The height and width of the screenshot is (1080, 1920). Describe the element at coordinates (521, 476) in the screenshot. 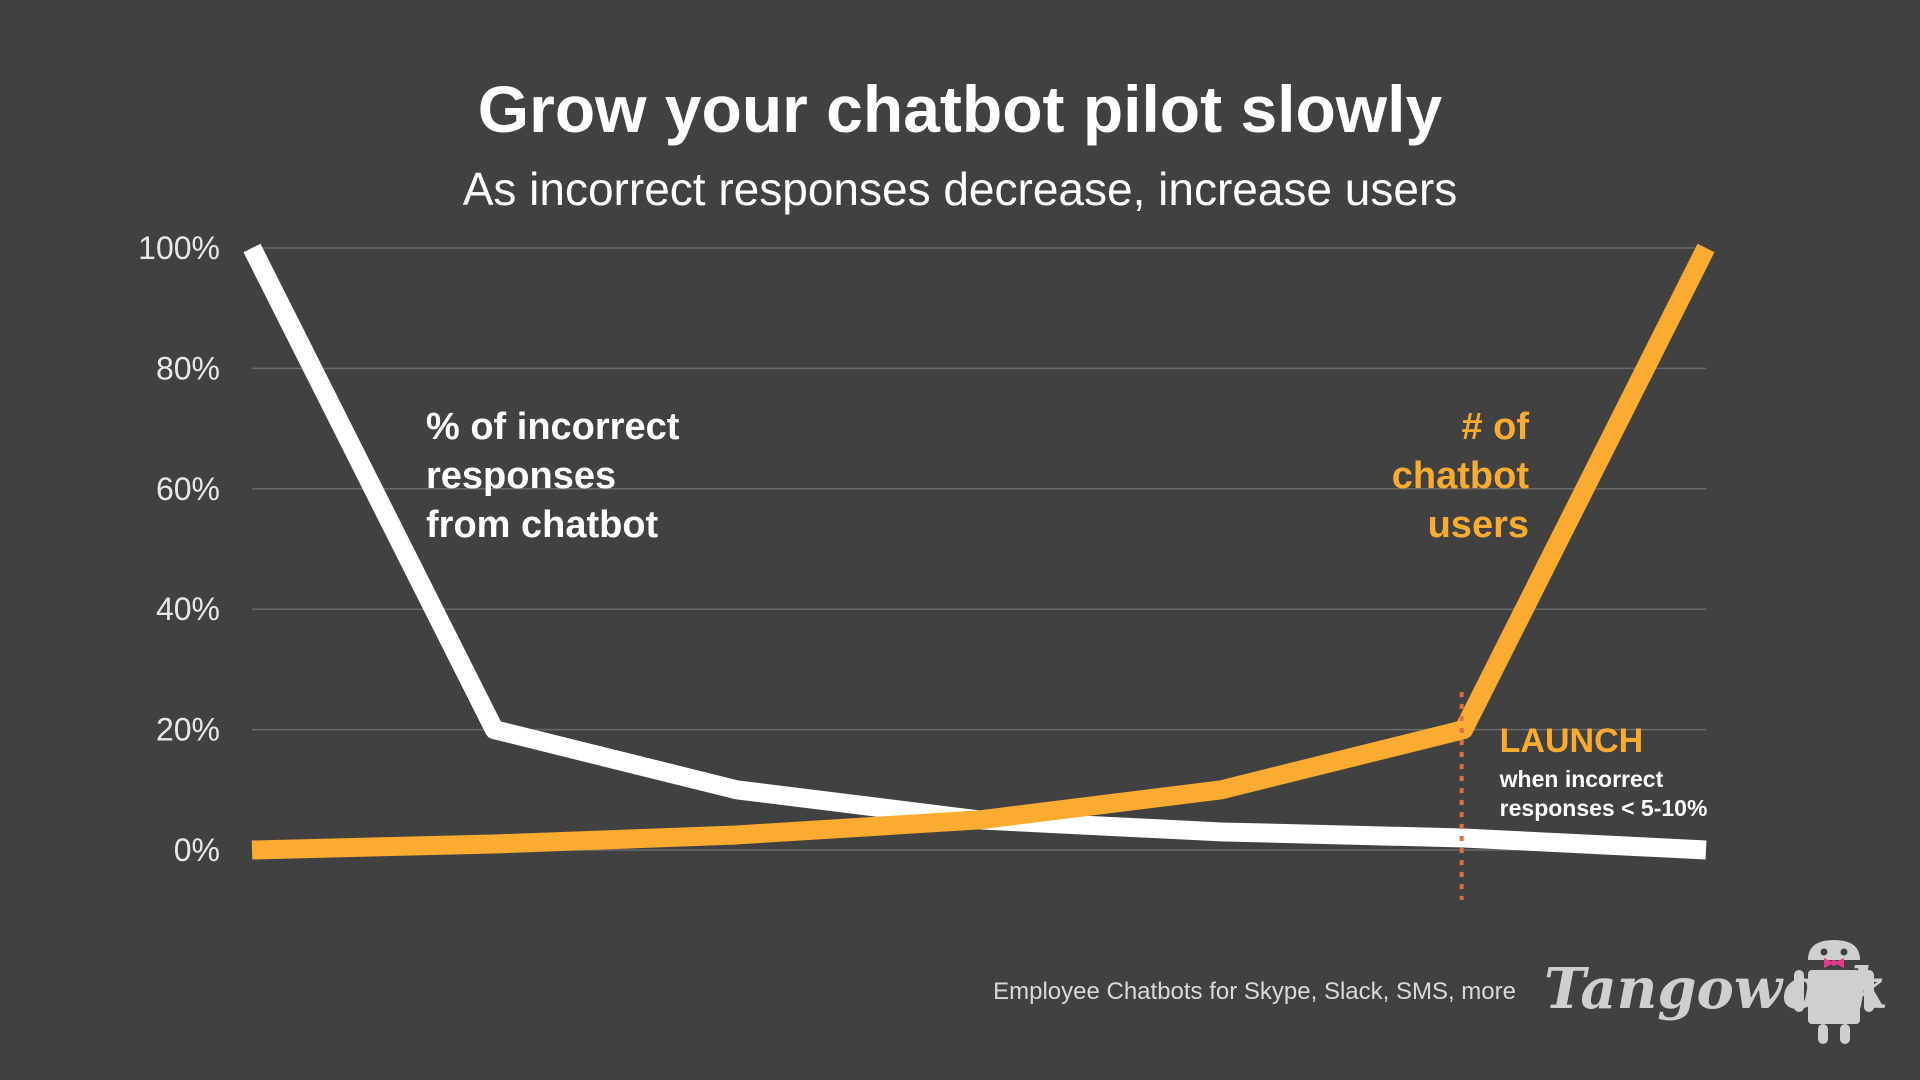

I see `incorrect-label-line-2: responses` at that location.